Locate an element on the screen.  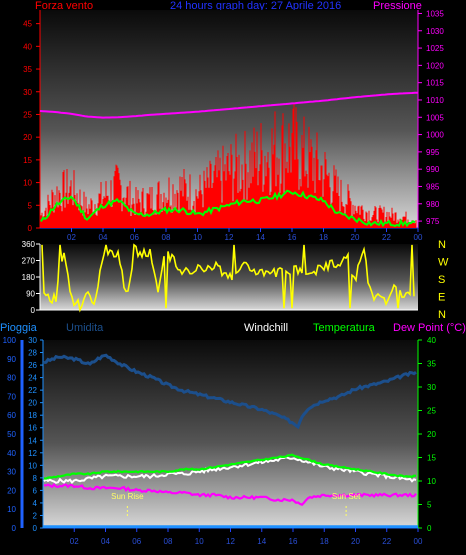
y-tick-label-right: 985 is located at coordinates (433, 186).